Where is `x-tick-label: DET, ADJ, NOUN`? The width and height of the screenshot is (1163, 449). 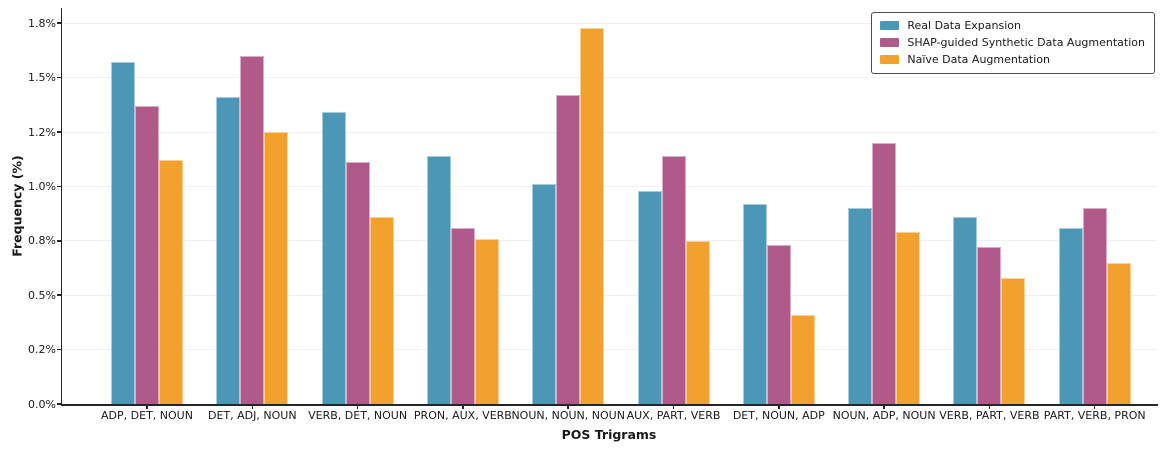 x-tick-label: DET, ADJ, NOUN is located at coordinates (252, 415).